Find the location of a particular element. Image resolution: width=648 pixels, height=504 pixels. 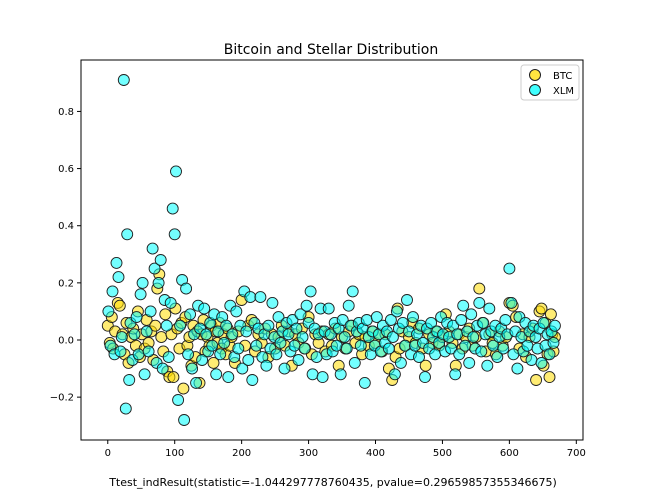

legend-label-btc: BTC is located at coordinates (562, 76).